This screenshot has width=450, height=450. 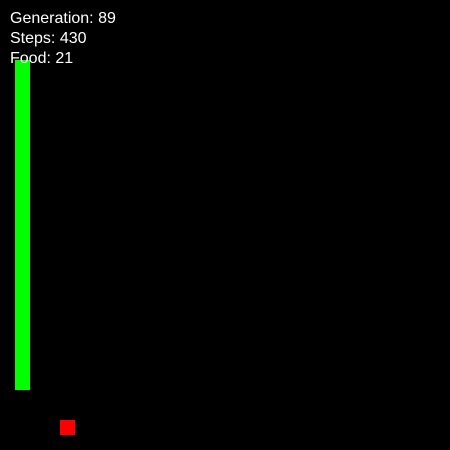 What do you see at coordinates (52, 18) in the screenshot?
I see `generation-label: Generation:` at bounding box center [52, 18].